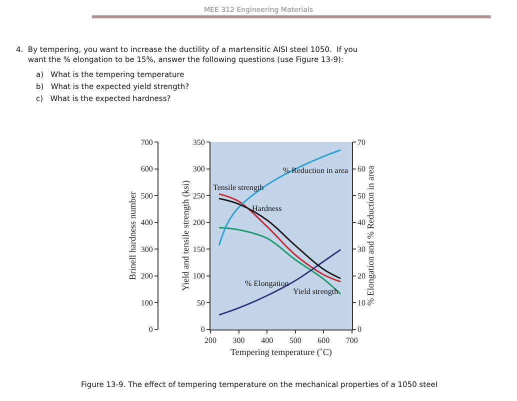 Image resolution: width=517 pixels, height=401 pixels. Describe the element at coordinates (198, 223) in the screenshot. I see `y-tick-label: 200` at that location.